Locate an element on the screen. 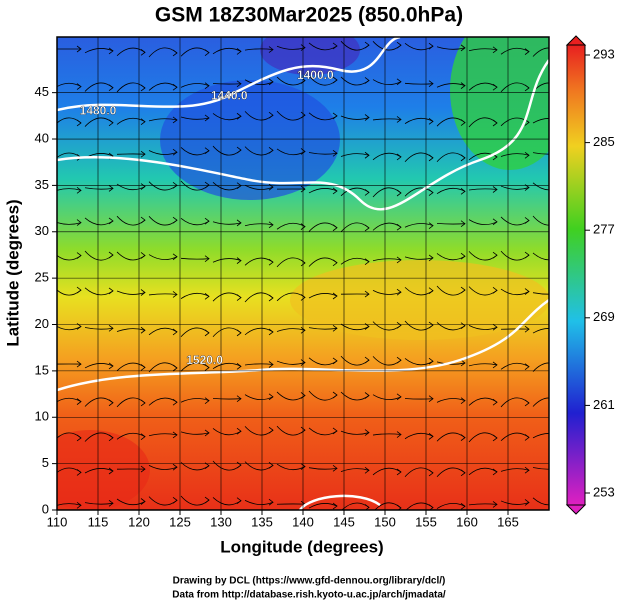 The image size is (619, 610). colorbar is located at coordinates (576, 275).